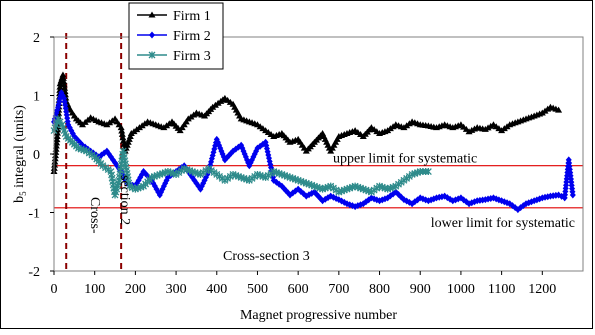 The image size is (595, 335). What do you see at coordinates (124, 200) in the screenshot?
I see `annotation-section2: section 2` at bounding box center [124, 200].